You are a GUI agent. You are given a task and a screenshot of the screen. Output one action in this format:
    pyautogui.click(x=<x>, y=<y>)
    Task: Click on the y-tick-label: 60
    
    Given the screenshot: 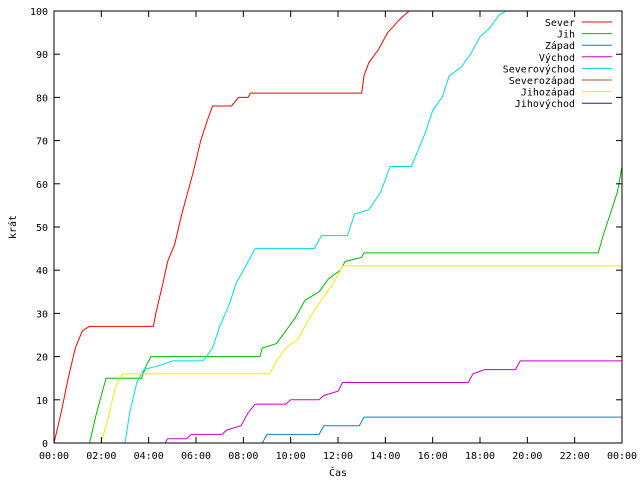 What is the action you would take?
    pyautogui.click(x=42, y=185)
    